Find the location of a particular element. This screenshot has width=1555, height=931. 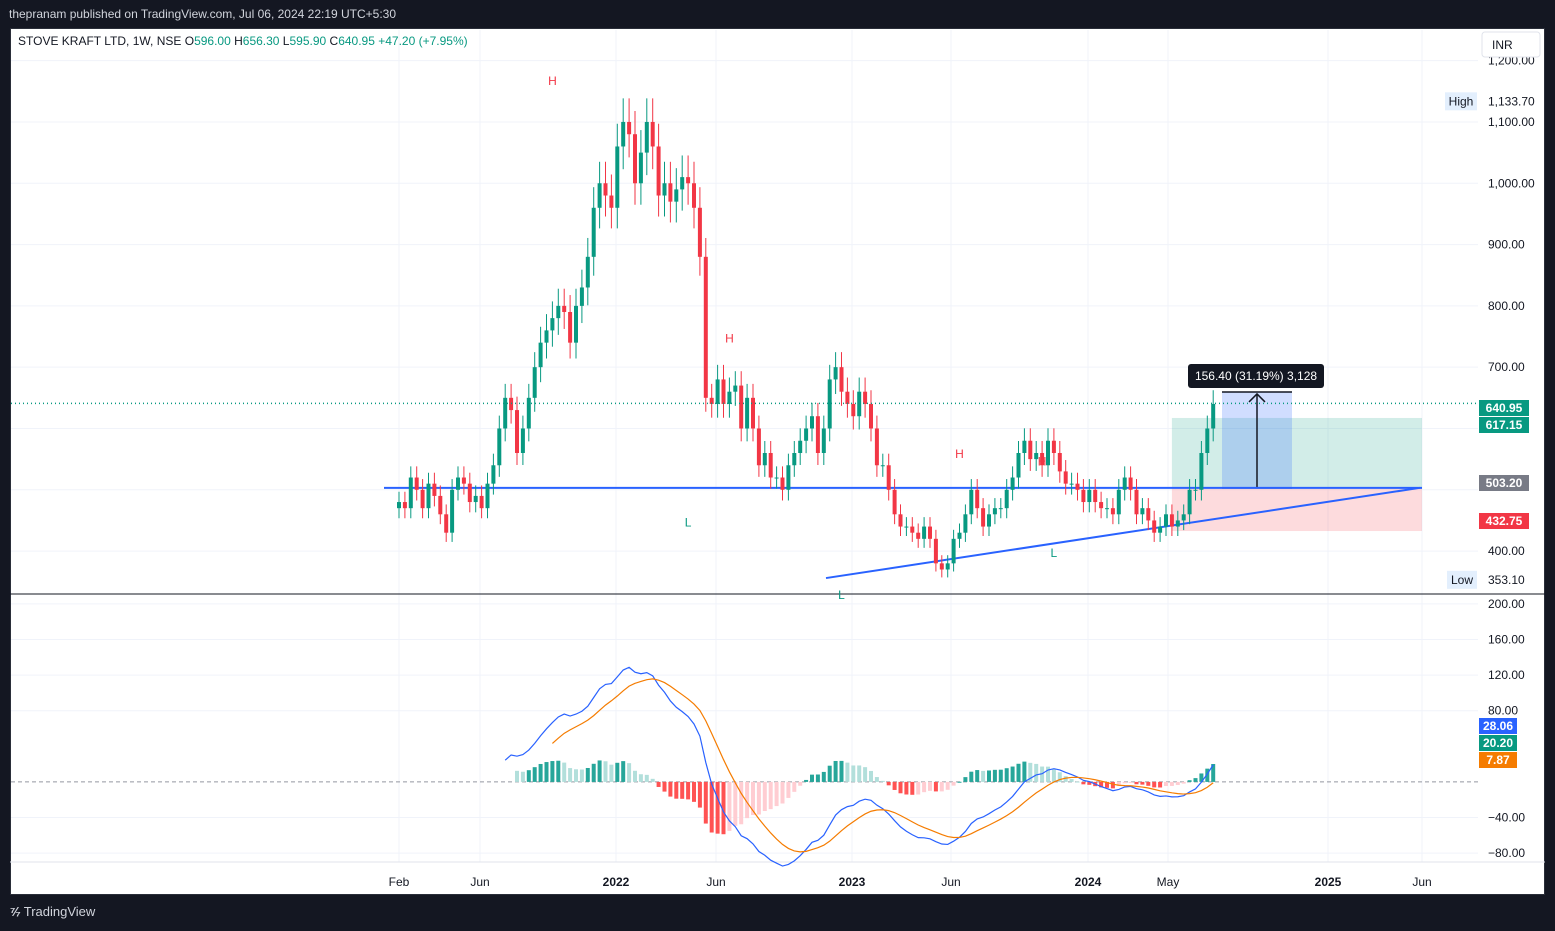

price-tick-label: 1,000.00 is located at coordinates (1511, 183).